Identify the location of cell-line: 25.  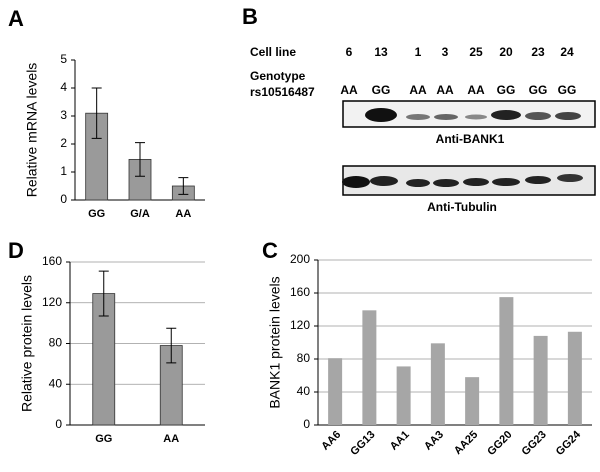
(476, 52).